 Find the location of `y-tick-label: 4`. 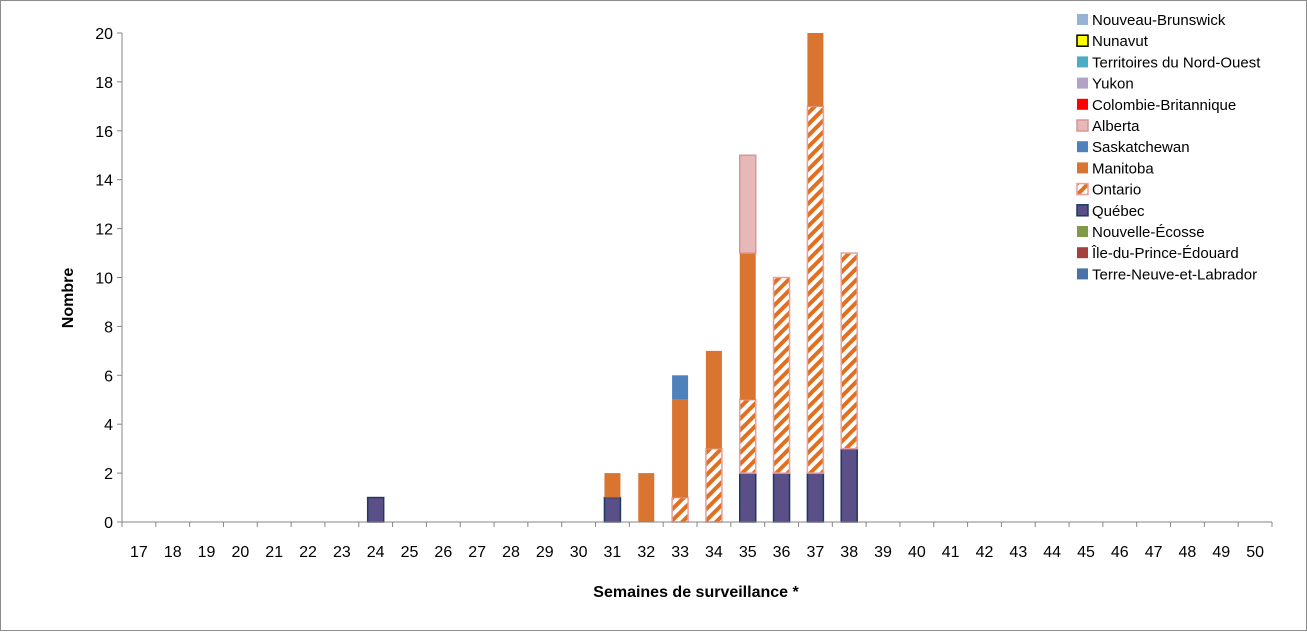

y-tick-label: 4 is located at coordinates (108, 425).